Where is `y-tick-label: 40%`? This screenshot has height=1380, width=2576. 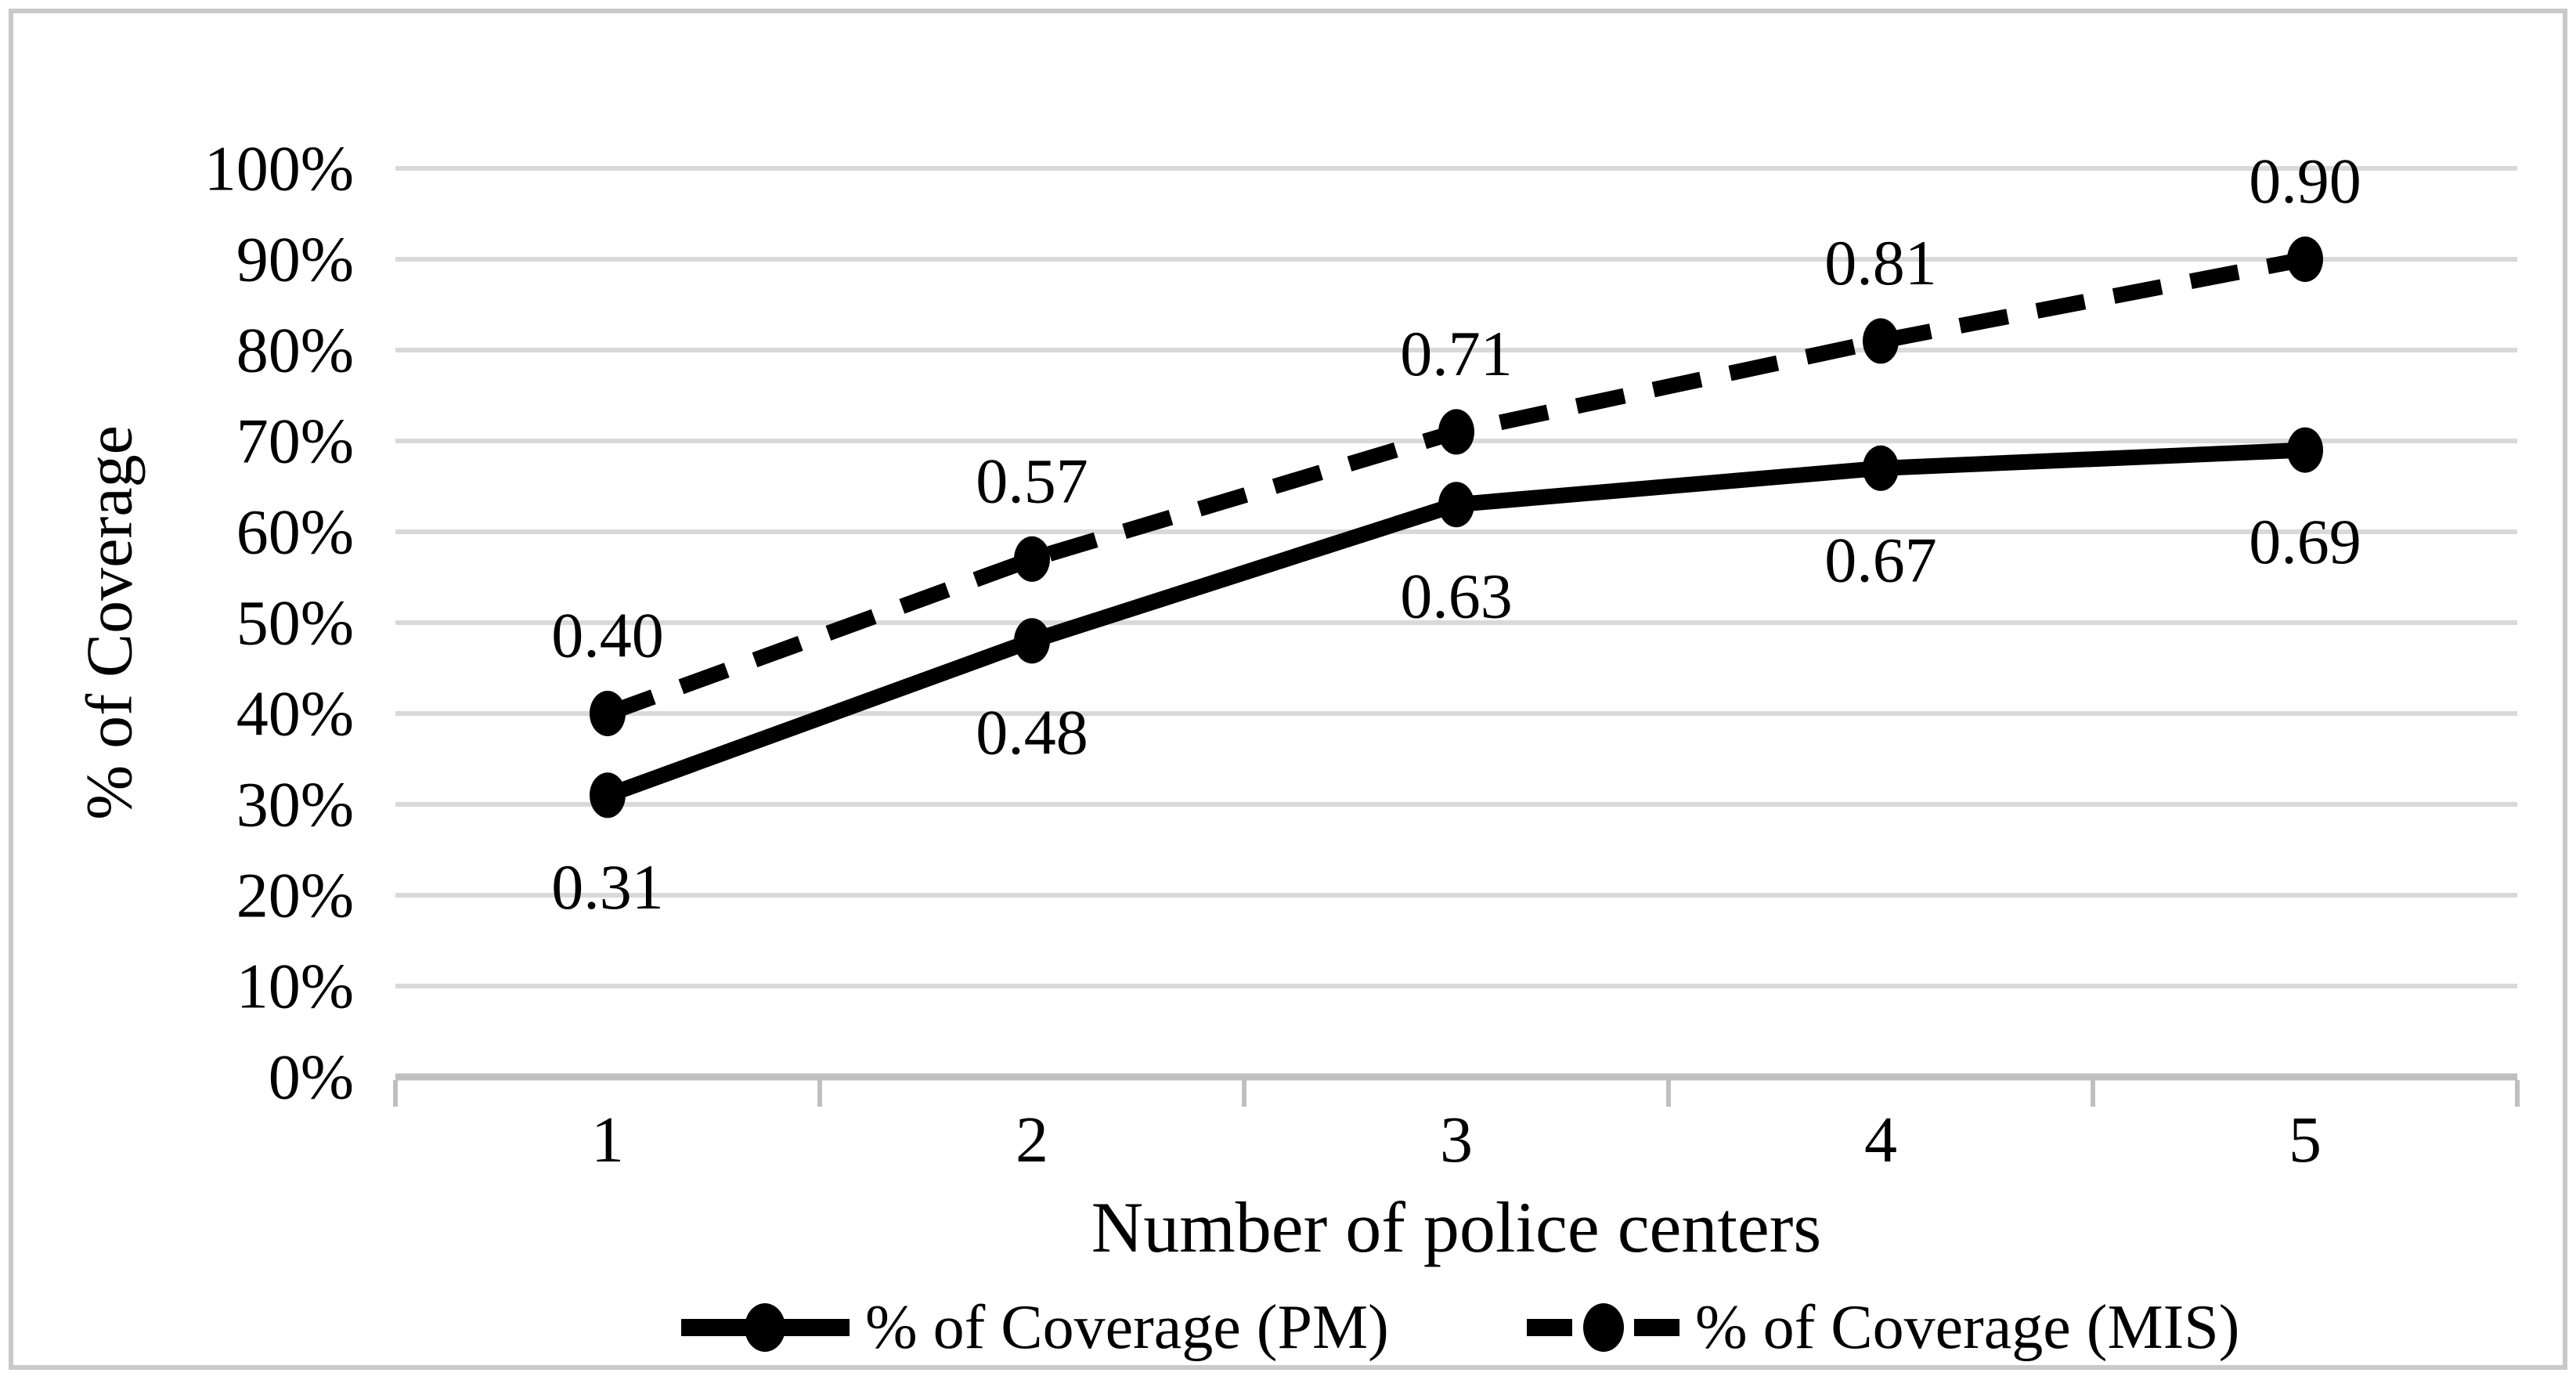 y-tick-label: 40% is located at coordinates (295, 714).